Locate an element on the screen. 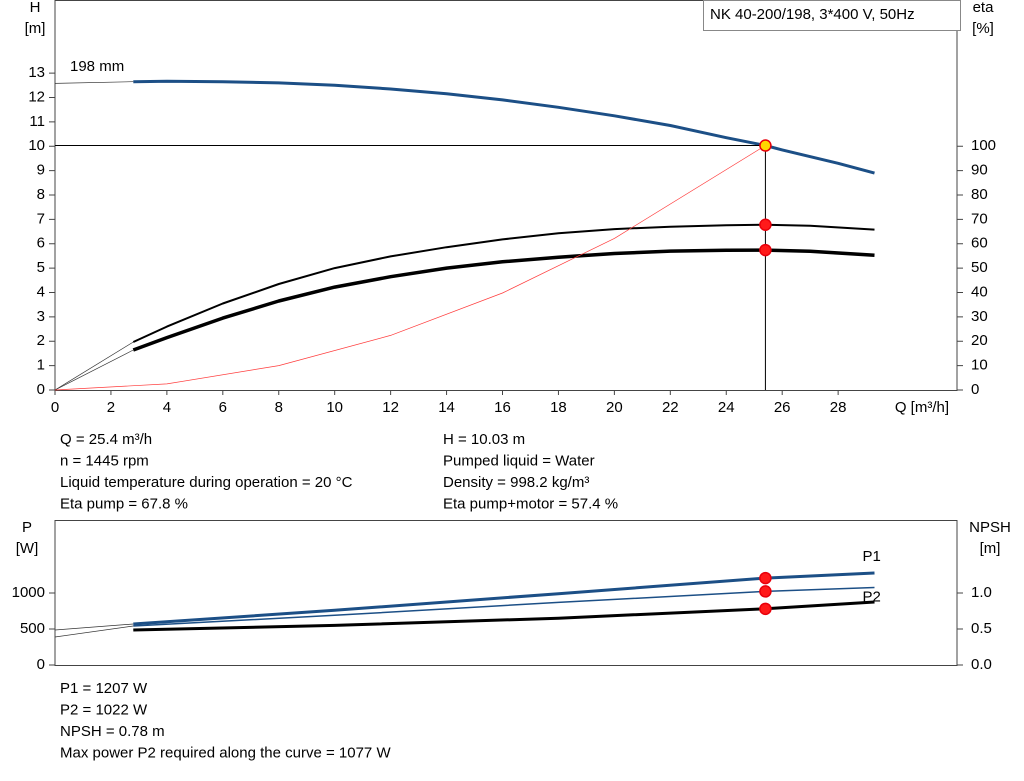  y-axis-unit: [m] is located at coordinates (35, 28).